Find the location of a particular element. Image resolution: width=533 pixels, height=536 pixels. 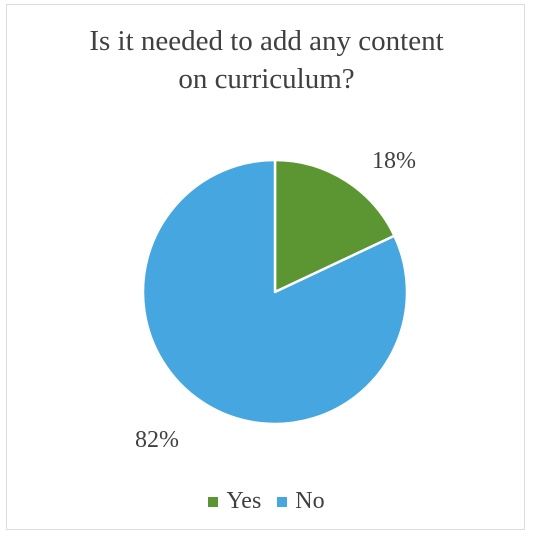

legend: Yes No is located at coordinates (266, 501).